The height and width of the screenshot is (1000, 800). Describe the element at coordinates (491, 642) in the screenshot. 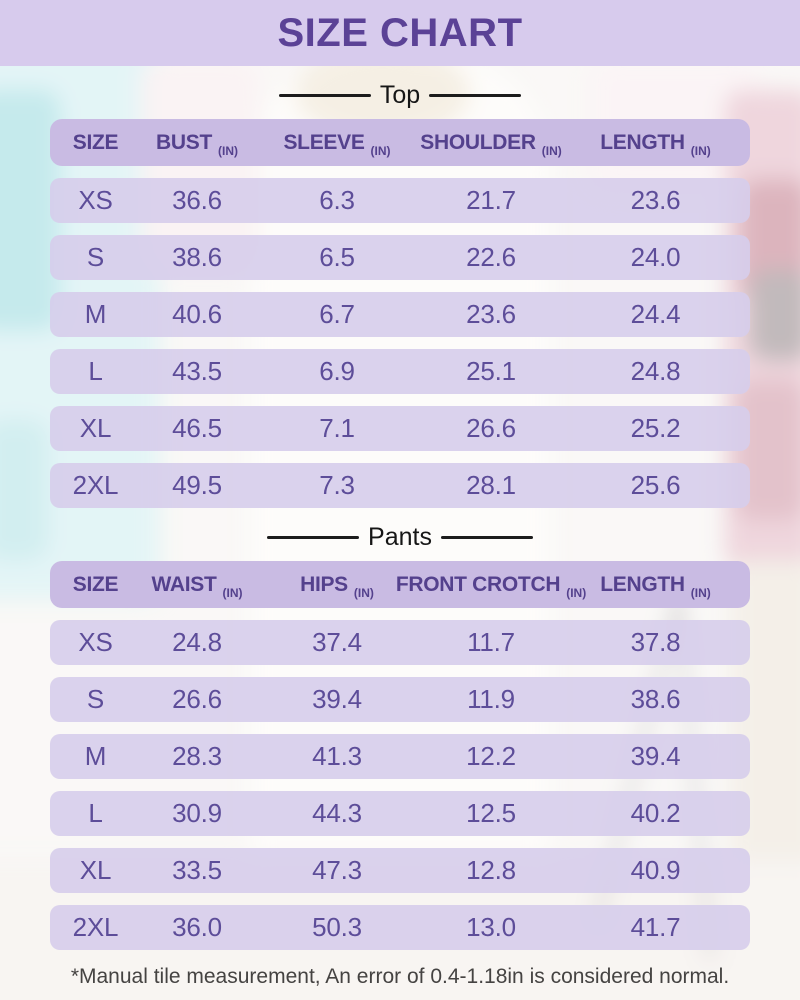

I see `value-cell: 11.7` at that location.